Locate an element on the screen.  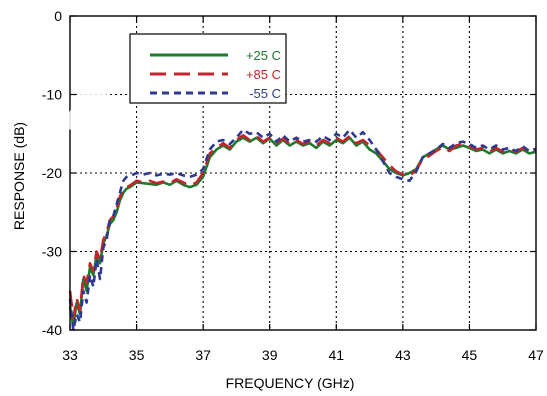
x-tick-label: 33 is located at coordinates (70, 355).